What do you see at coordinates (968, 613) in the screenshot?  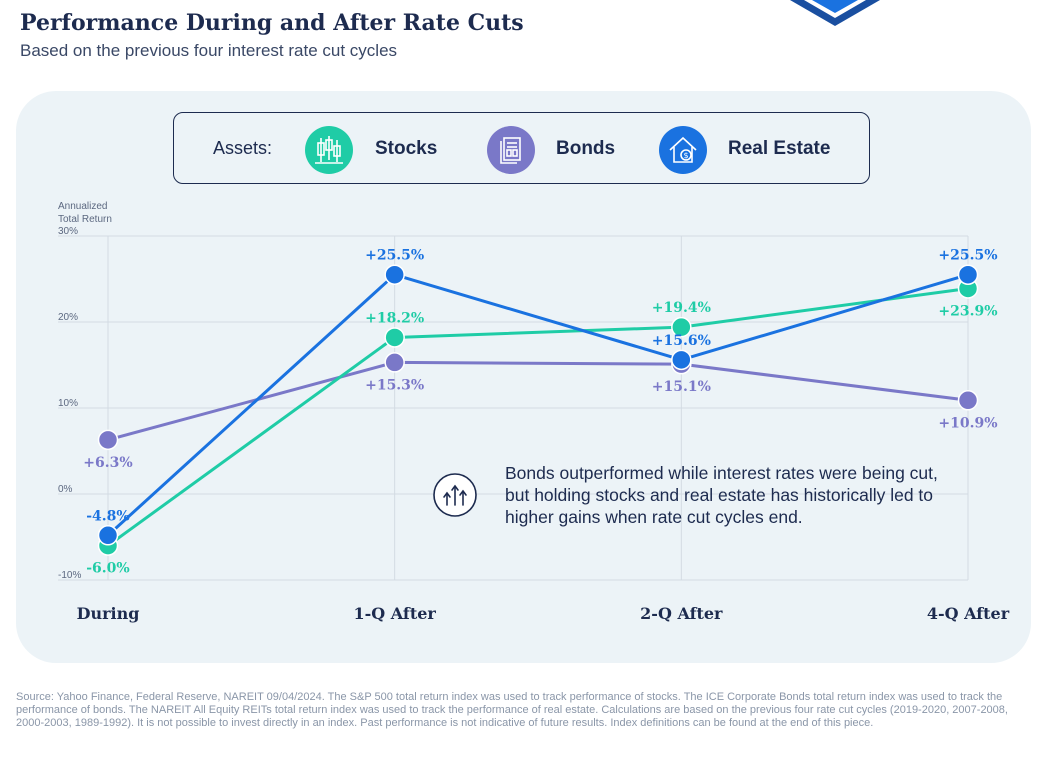 I see `x-tick-label: 4-Q After` at bounding box center [968, 613].